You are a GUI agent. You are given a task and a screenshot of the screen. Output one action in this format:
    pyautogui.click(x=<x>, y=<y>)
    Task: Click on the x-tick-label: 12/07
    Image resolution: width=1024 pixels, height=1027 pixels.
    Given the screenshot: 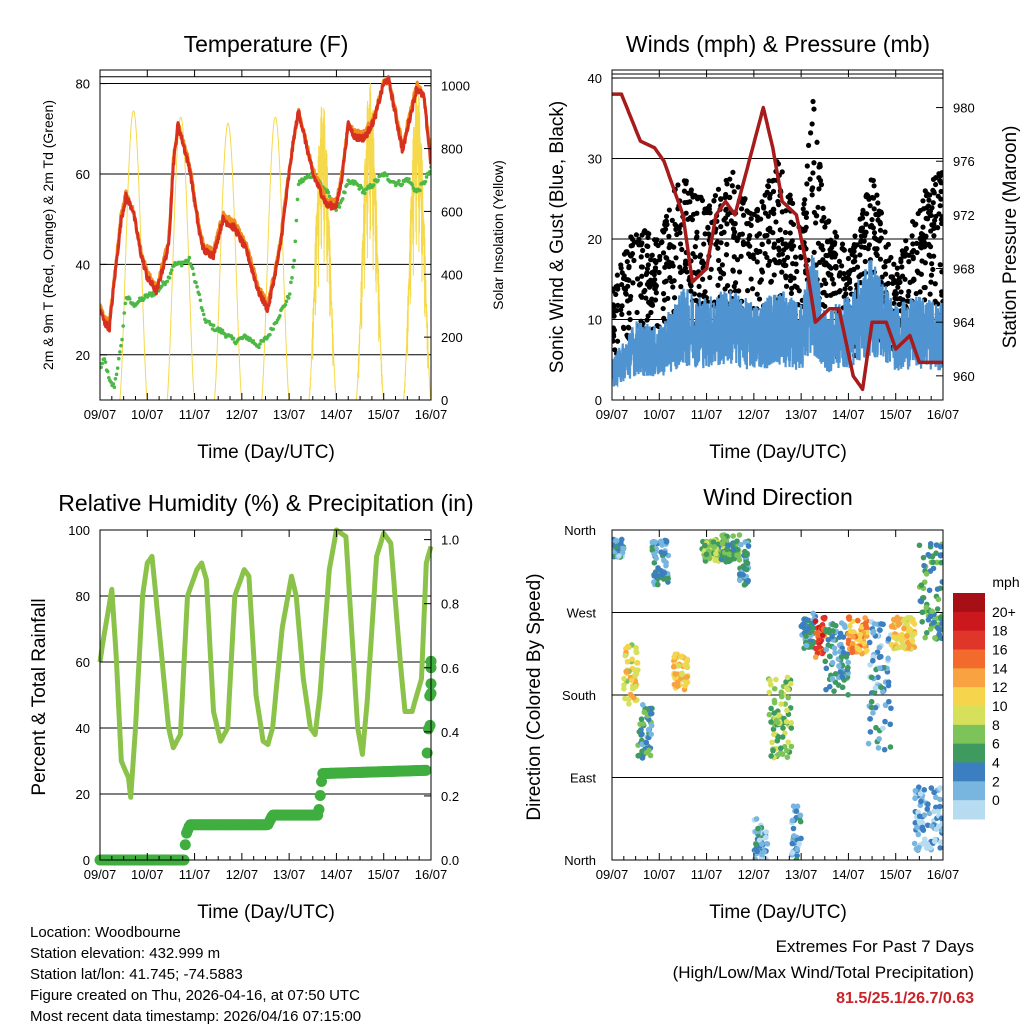 What is the action you would take?
    pyautogui.click(x=754, y=414)
    